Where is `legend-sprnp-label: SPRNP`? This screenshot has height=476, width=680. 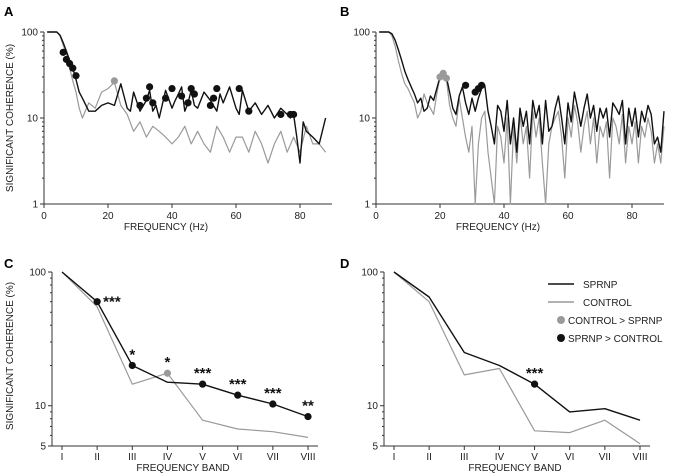 legend-sprnp-label: SPRNP is located at coordinates (600, 285).